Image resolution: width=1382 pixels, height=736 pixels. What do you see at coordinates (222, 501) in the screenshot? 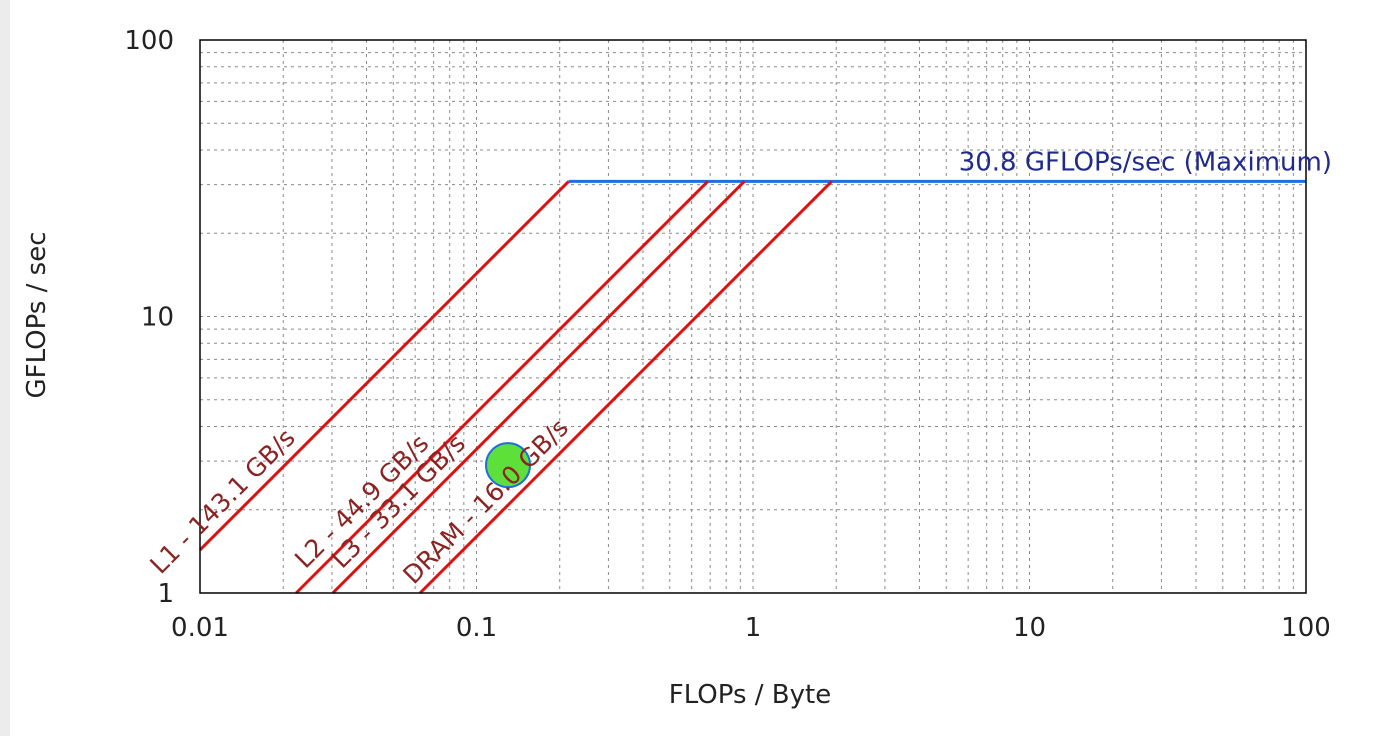
I see `roof-label-l1: L1 - 143.1 GB/s` at bounding box center [222, 501].